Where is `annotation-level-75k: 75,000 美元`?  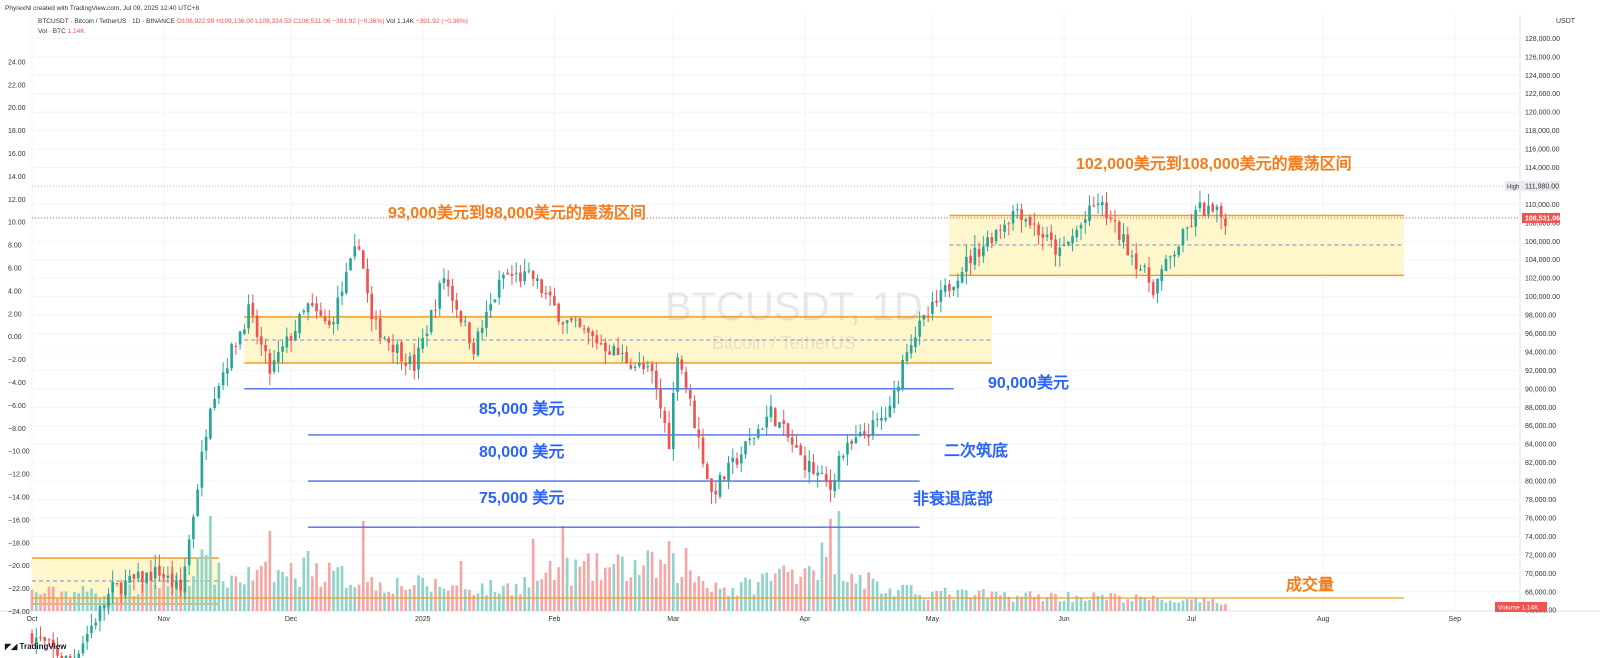
annotation-level-75k: 75,000 美元 is located at coordinates (522, 498).